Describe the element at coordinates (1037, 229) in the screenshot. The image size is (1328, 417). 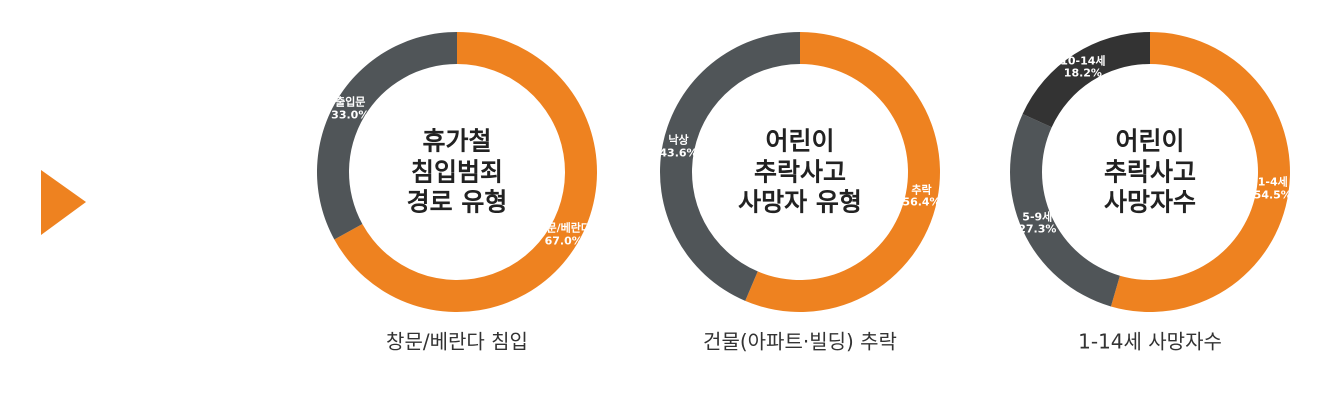
I see `slice-value: 27.3%` at that location.